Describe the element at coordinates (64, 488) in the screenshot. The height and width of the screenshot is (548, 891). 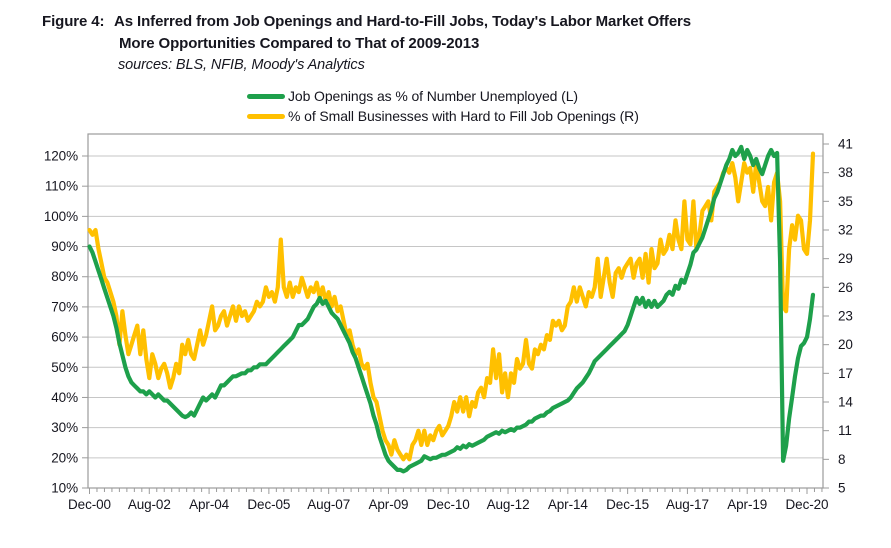
I see `left-axis-label: 10%` at that location.